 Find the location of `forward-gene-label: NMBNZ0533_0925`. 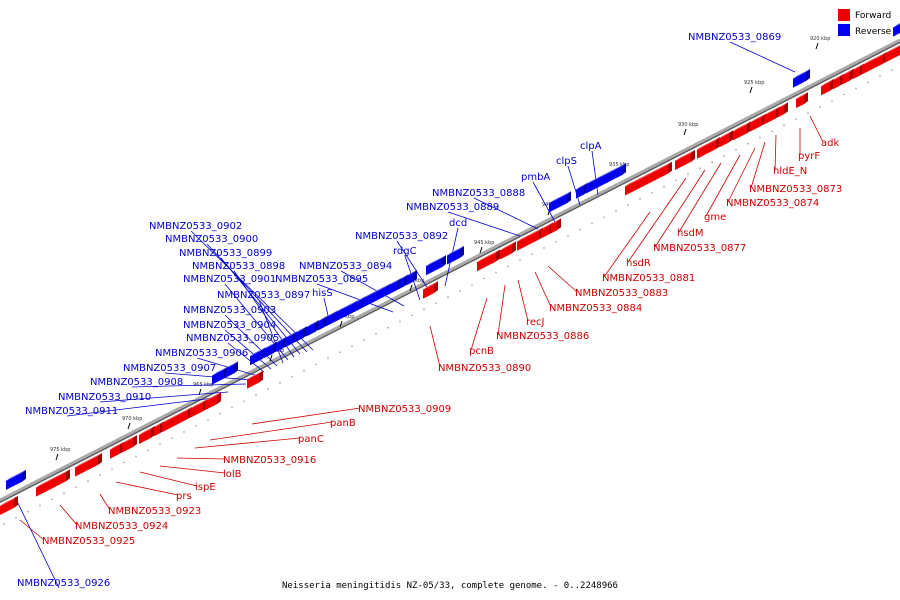

forward-gene-label: NMBNZ0533_0925 is located at coordinates (88, 541).